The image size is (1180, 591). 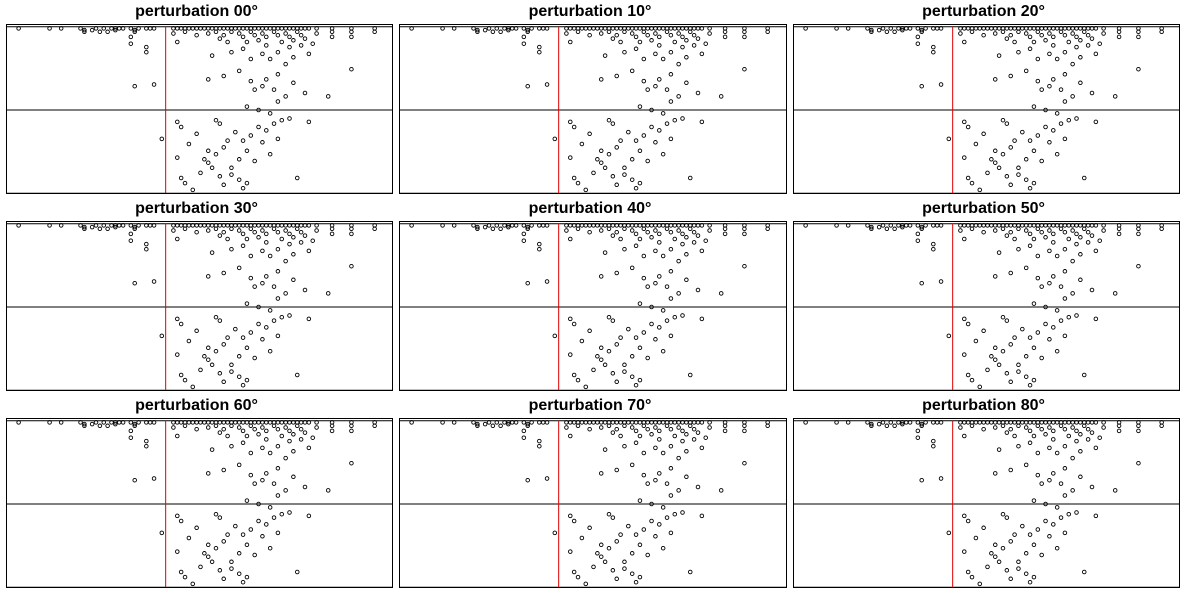 What do you see at coordinates (196, 295) in the screenshot?
I see `chart-panel: perturbation 30°` at bounding box center [196, 295].